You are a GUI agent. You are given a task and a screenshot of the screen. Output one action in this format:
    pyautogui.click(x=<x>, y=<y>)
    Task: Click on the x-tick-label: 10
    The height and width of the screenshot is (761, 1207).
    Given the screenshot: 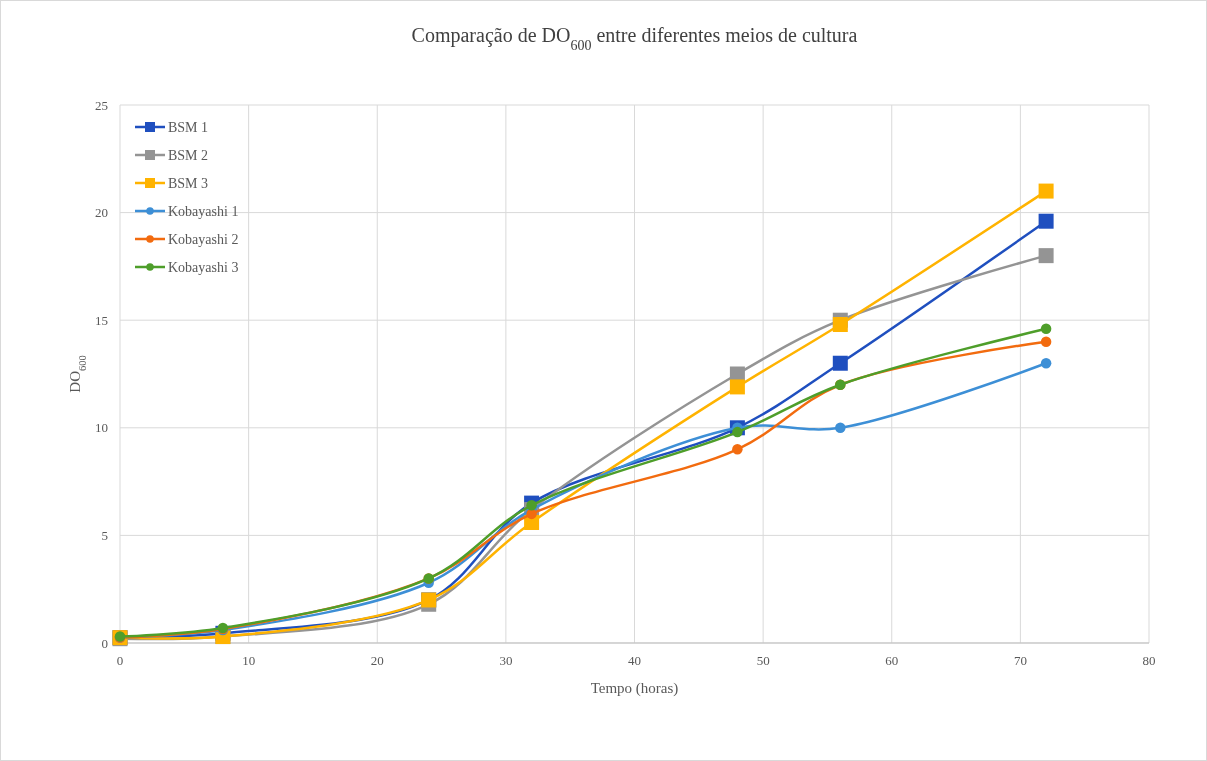 What is the action you would take?
    pyautogui.click(x=249, y=660)
    